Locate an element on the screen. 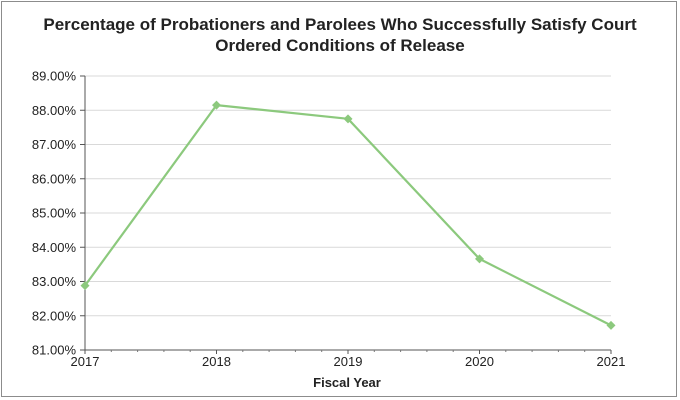  y-tick-label: 88.00% is located at coordinates (54, 110).